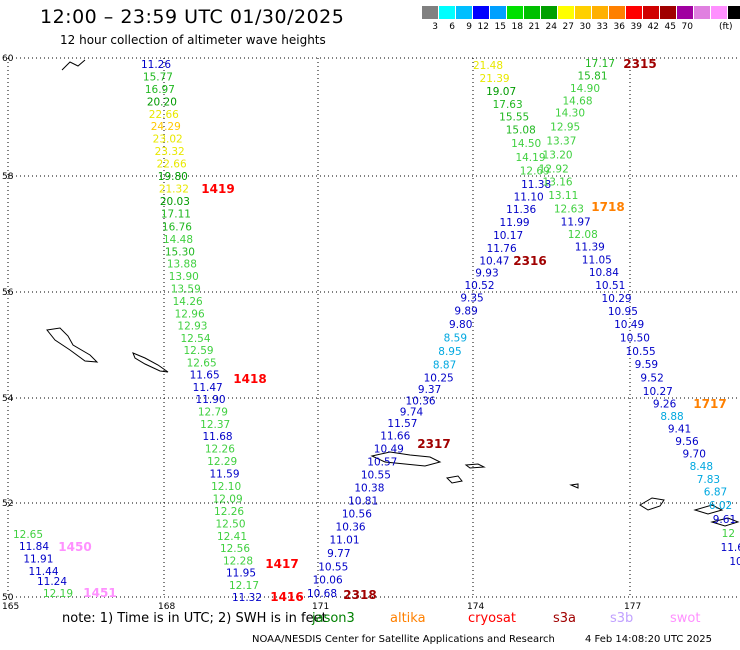 Image resolution: width=740 pixels, height=650 pixels. I want to click on track-1400-value: 13.90, so click(184, 277).